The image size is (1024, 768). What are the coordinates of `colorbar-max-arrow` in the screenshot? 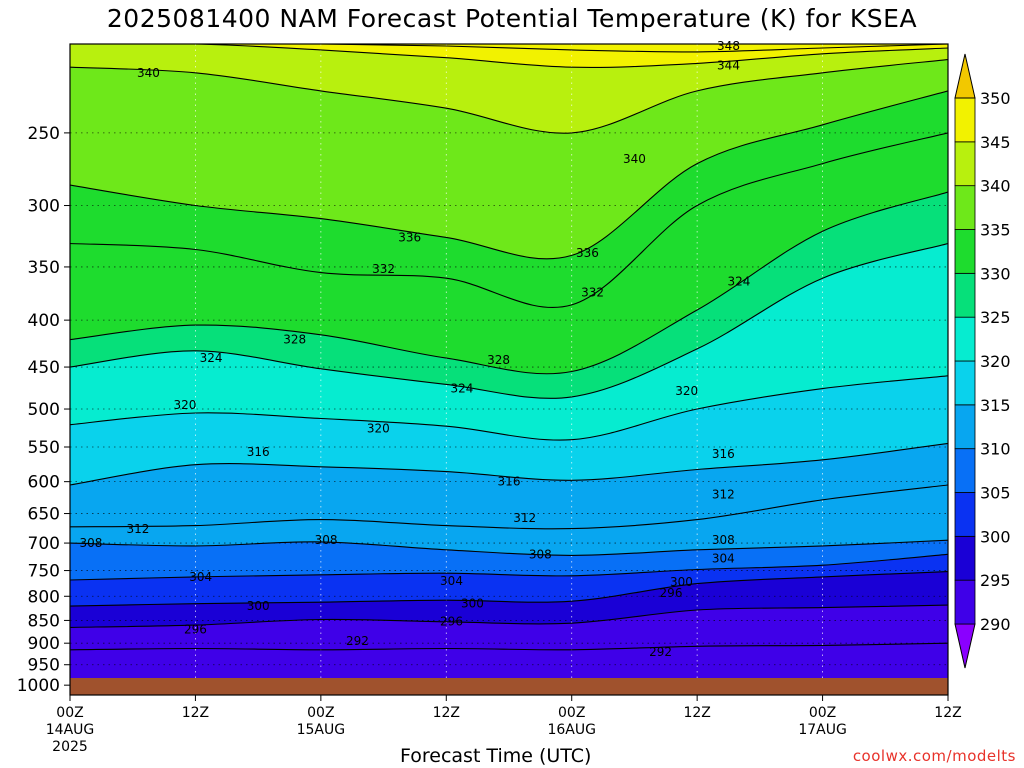 It's located at (965, 76).